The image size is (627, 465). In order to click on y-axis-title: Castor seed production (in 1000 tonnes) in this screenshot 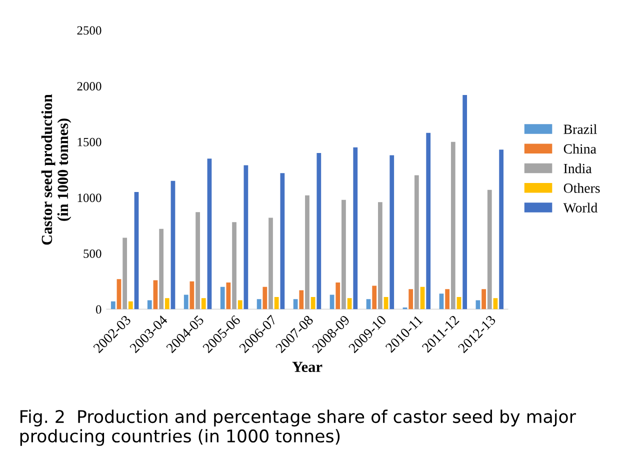, I will do `click(56, 169)`.